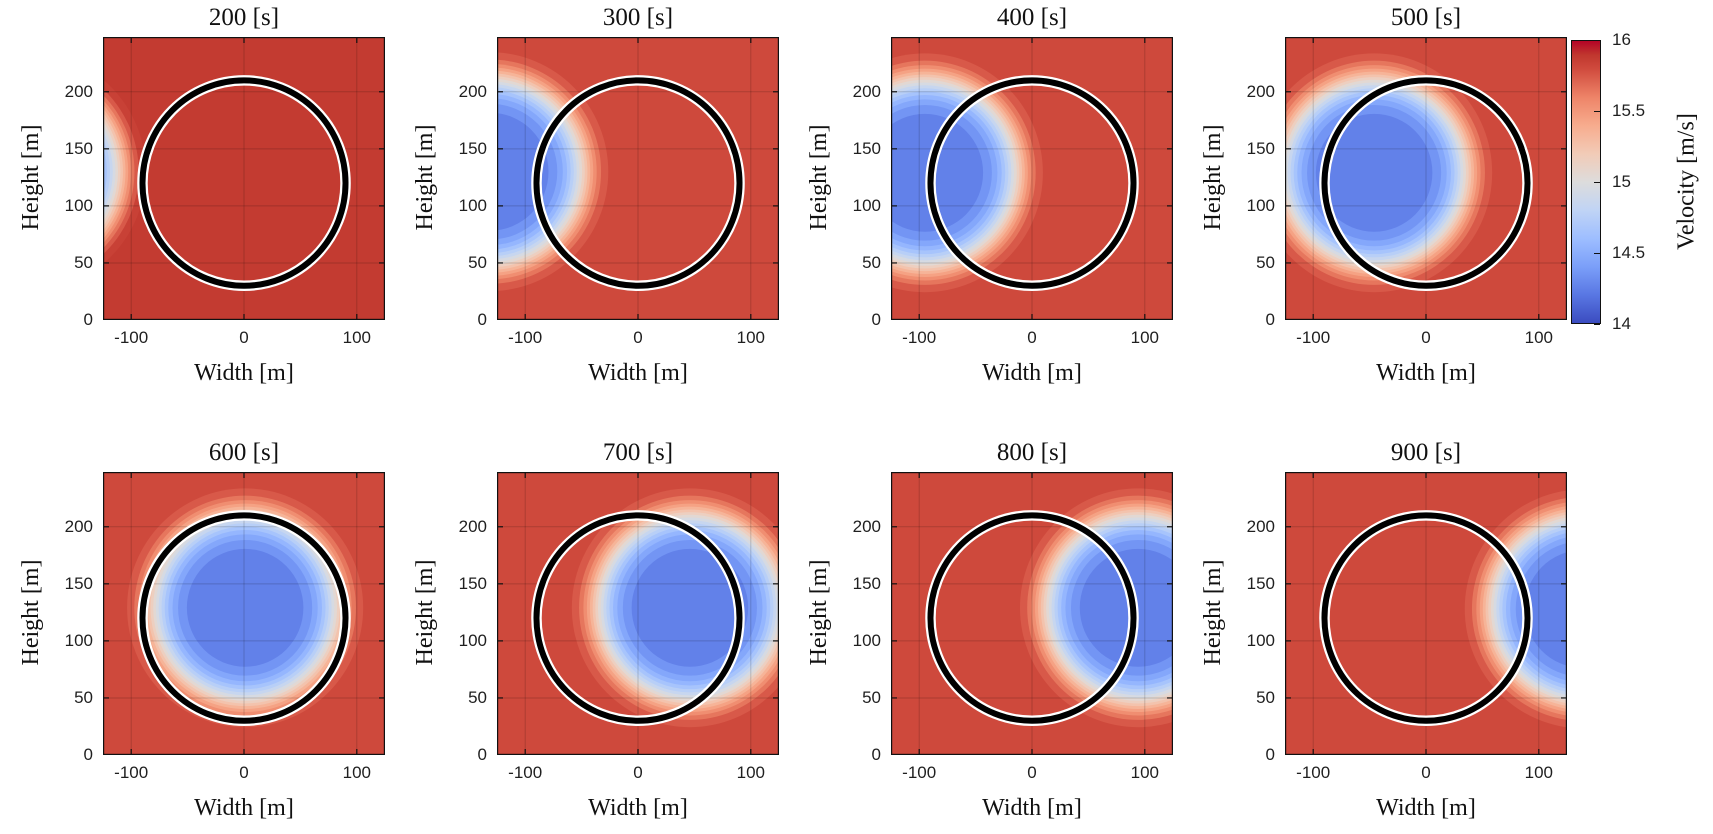 The height and width of the screenshot is (834, 1713). I want to click on contour-plot-500s, so click(1426, 178).